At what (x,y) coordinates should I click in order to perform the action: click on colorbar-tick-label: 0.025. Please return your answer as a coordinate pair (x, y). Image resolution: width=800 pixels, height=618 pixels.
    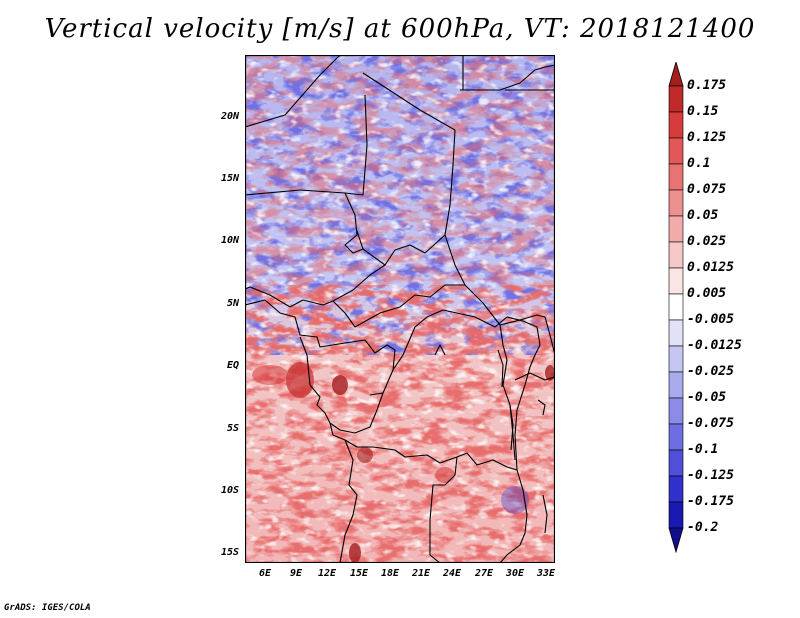
    Looking at the image, I should click on (707, 241).